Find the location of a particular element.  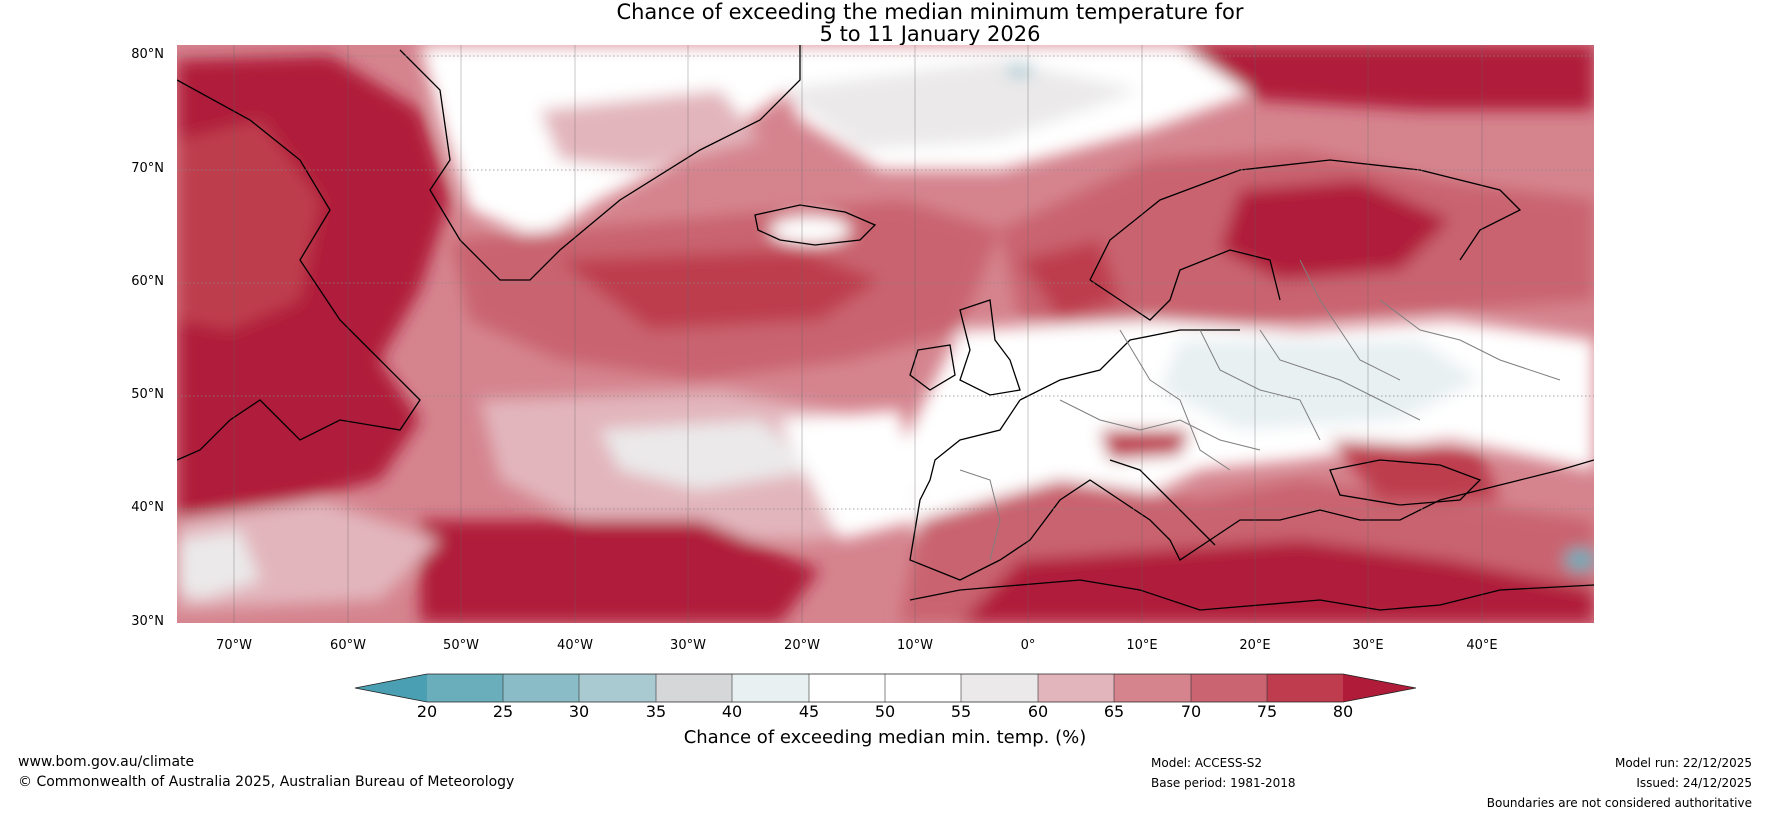

lon-label: 10°E is located at coordinates (1142, 645).